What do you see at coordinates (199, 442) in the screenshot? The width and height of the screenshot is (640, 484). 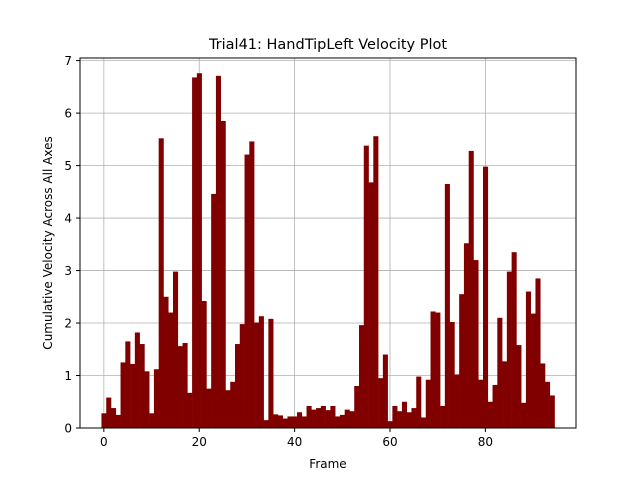 I see `x-tick-label: 20` at bounding box center [199, 442].